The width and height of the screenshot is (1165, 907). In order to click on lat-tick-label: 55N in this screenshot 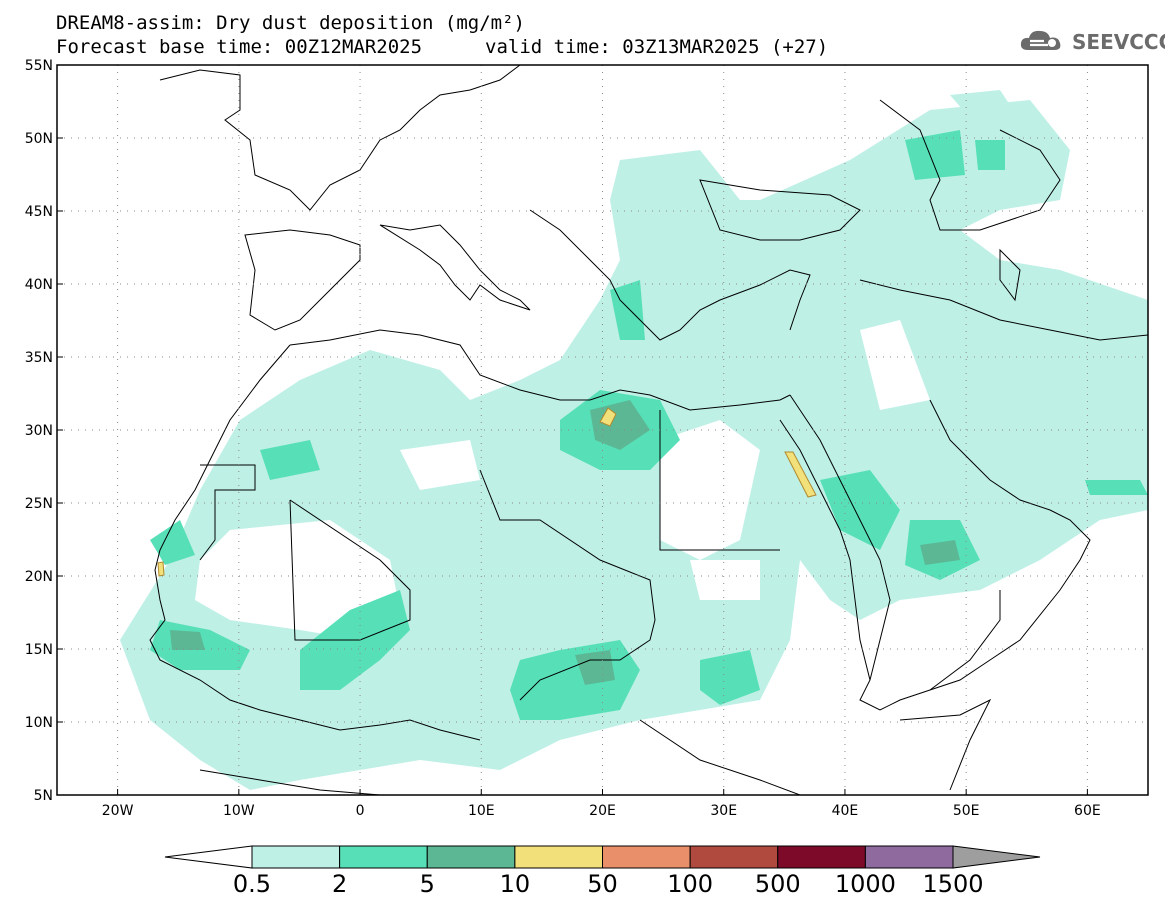, I will do `click(39, 66)`.